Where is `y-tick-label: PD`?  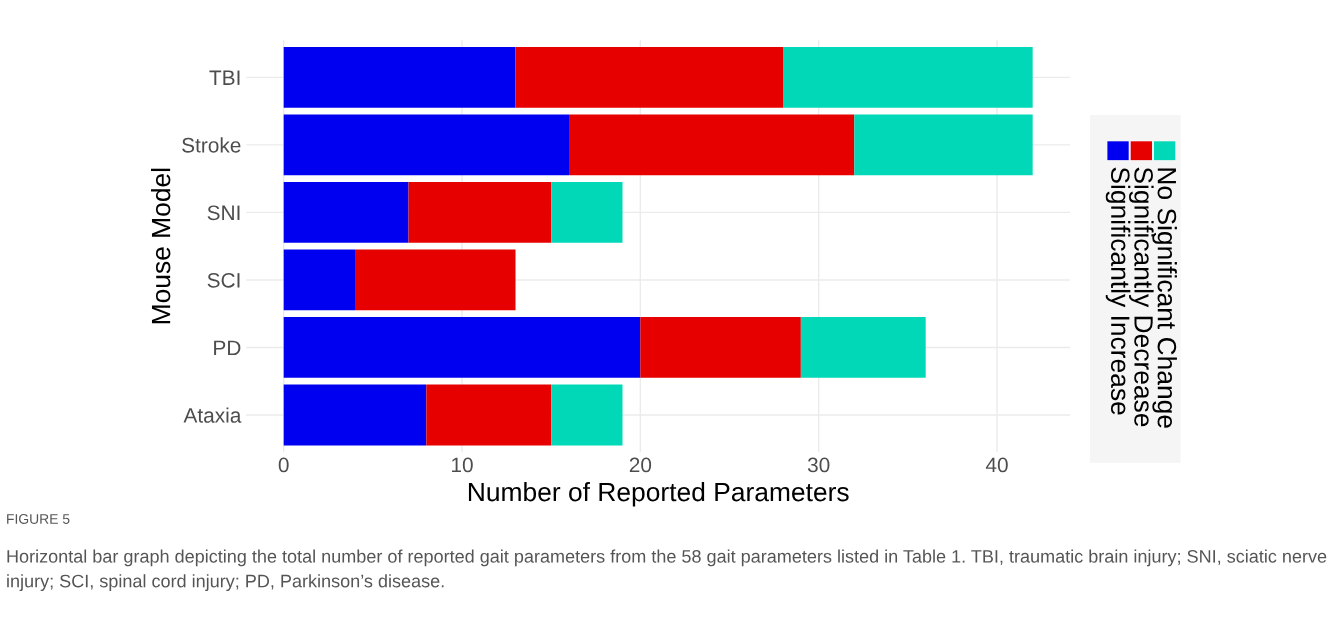 y-tick-label: PD is located at coordinates (227, 348).